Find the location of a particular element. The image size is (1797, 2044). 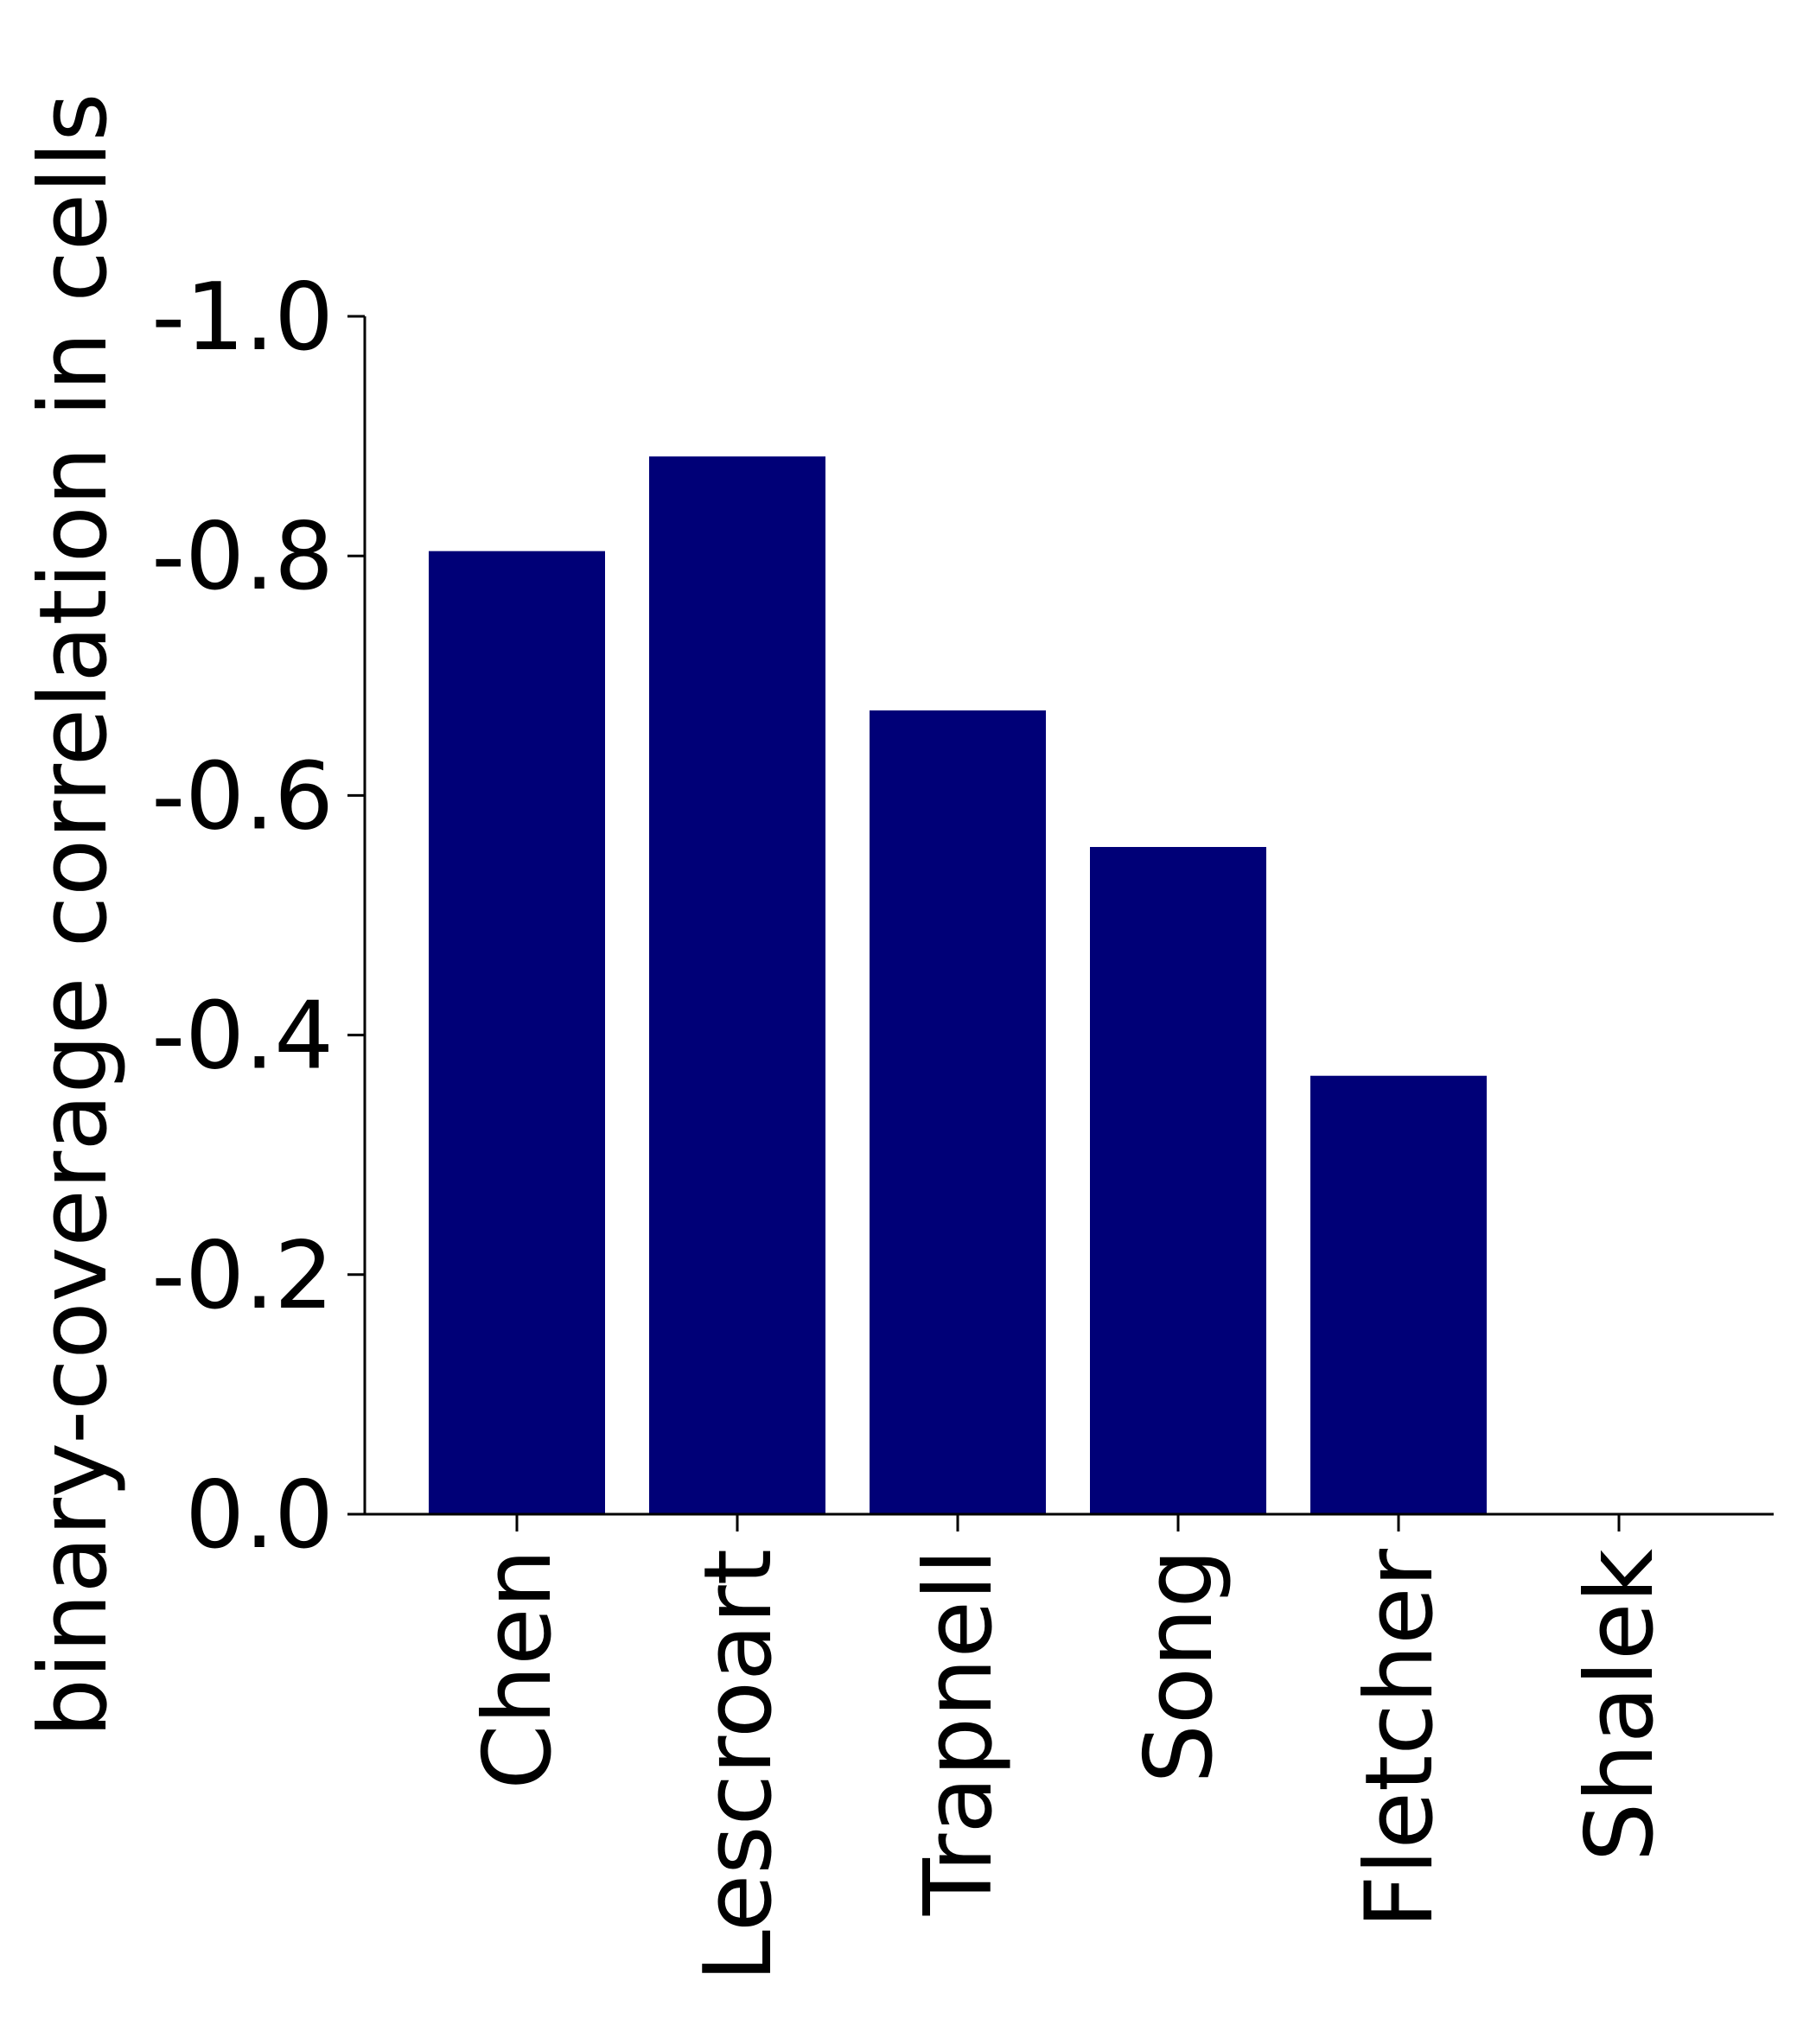

x-tick-label-lescroart: Lescroart is located at coordinates (739, 1765).